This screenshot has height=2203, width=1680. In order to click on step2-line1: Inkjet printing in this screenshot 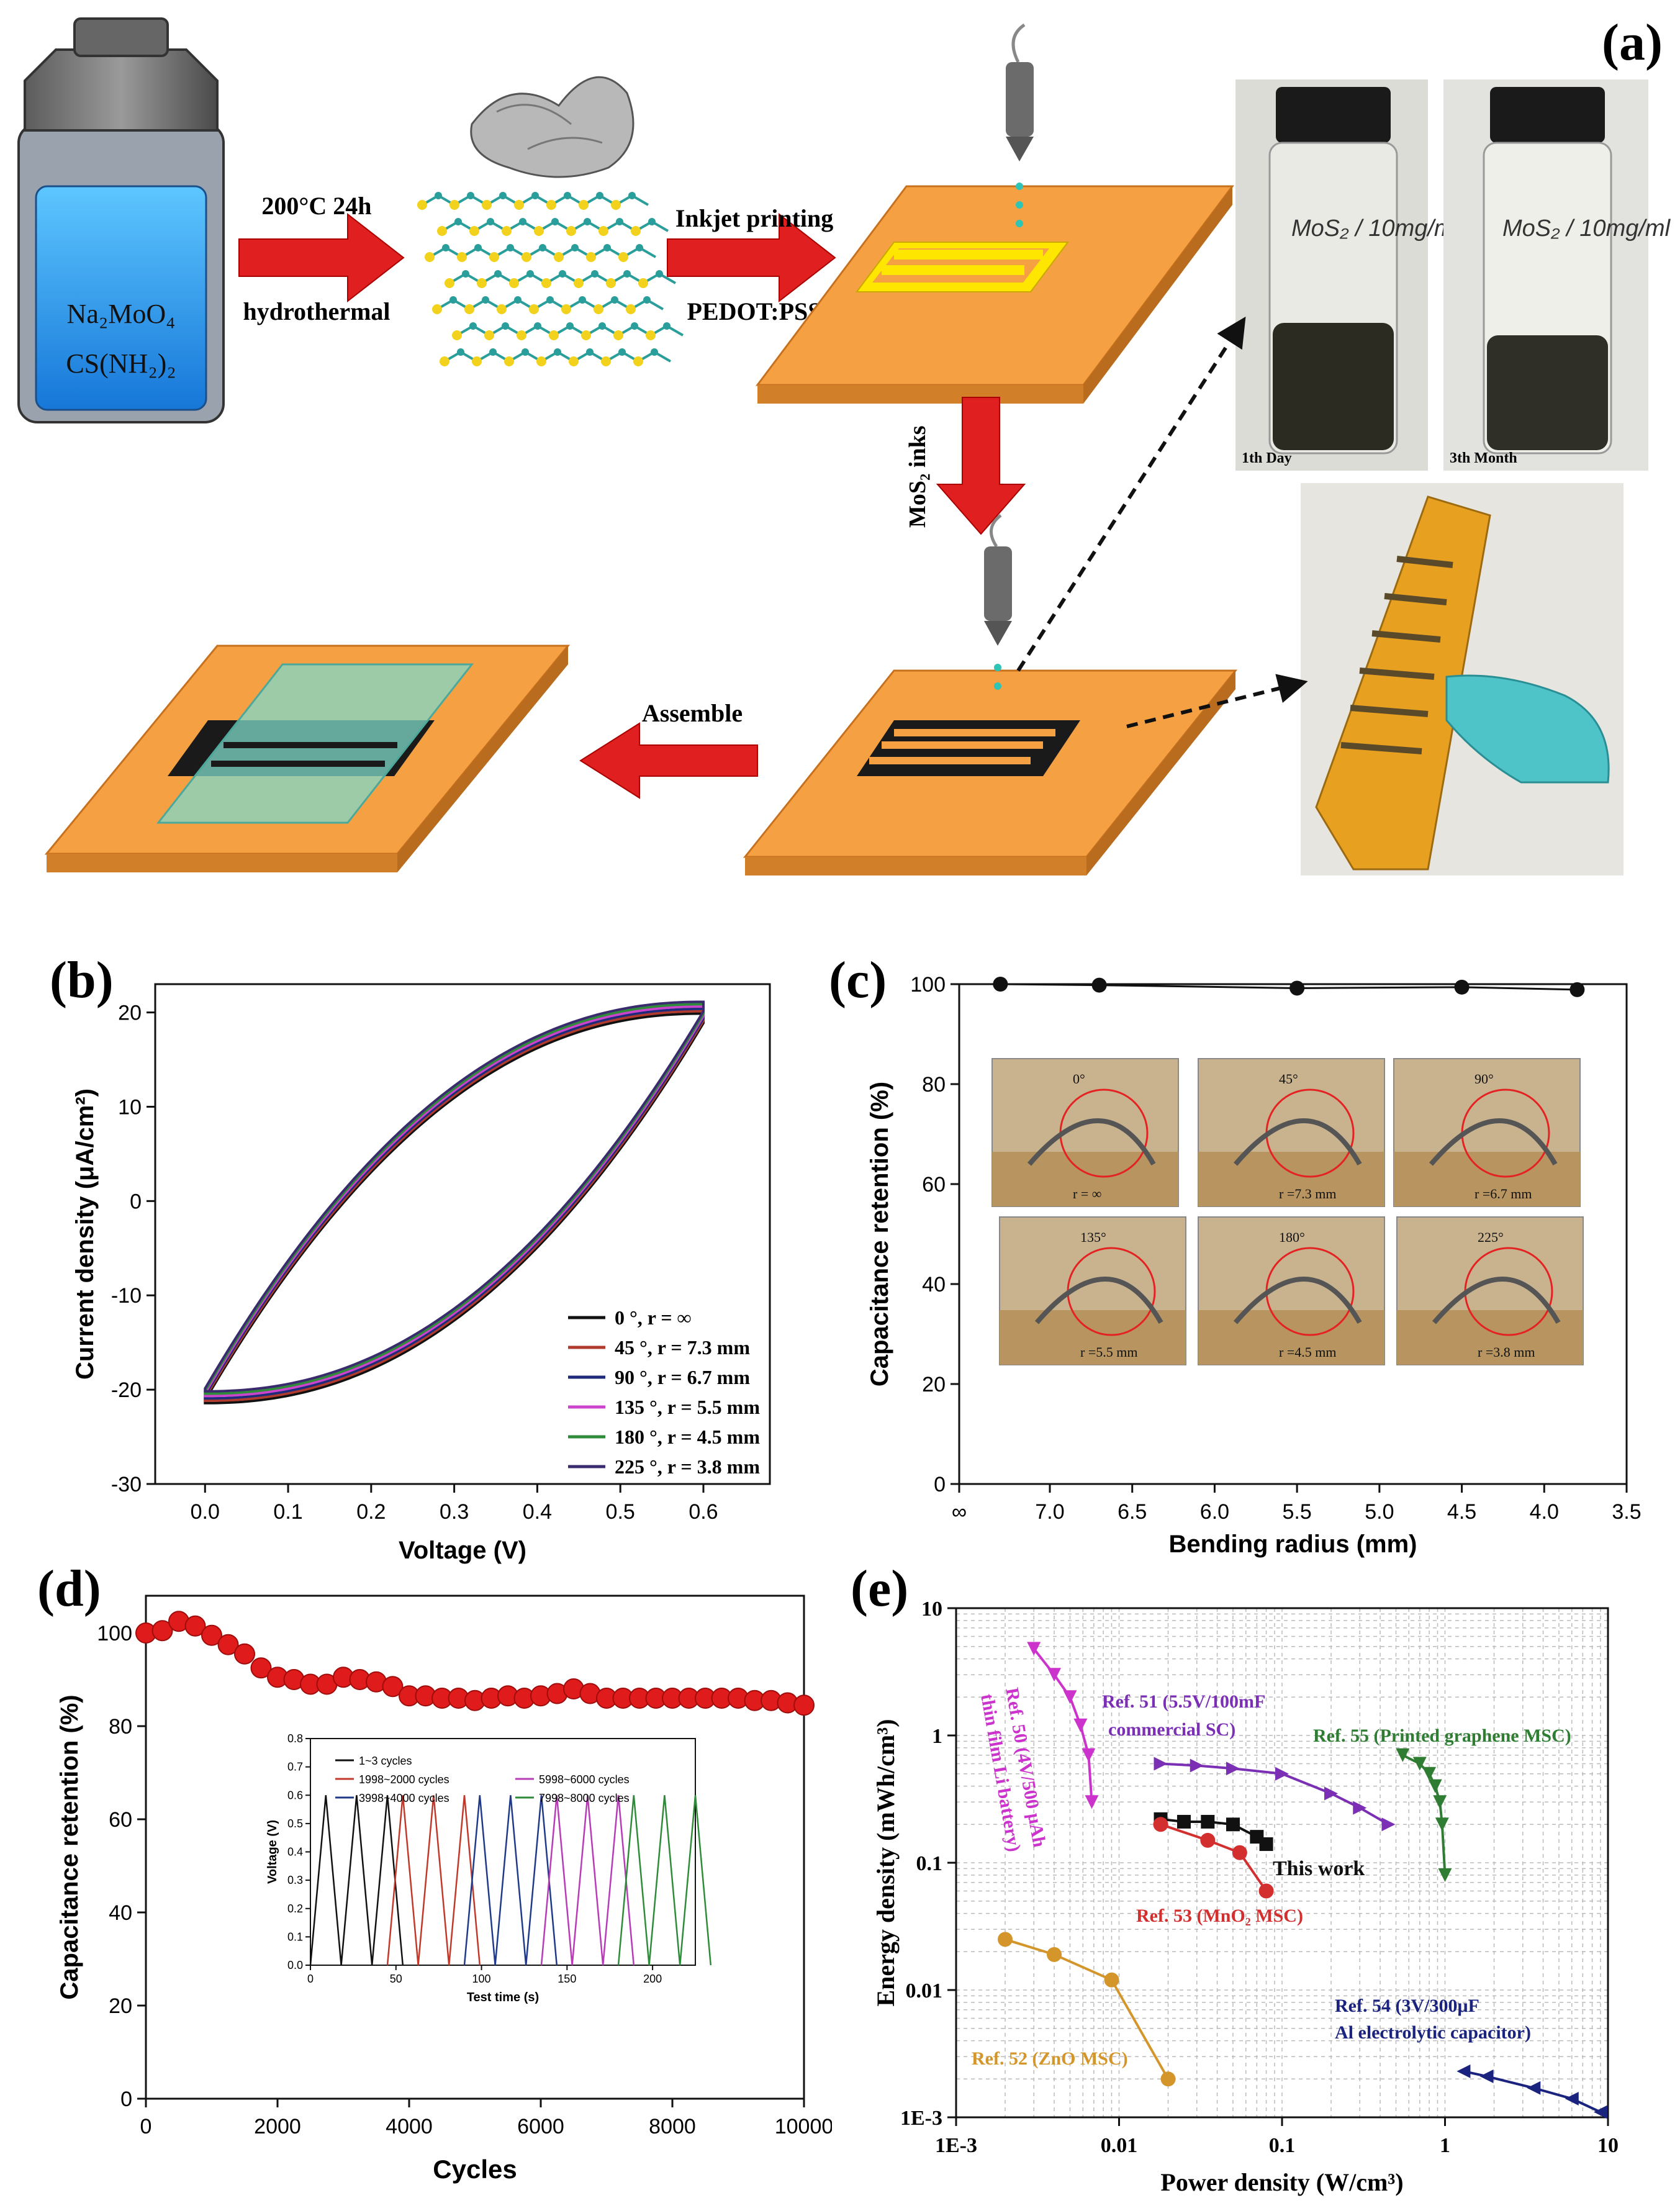, I will do `click(754, 218)`.